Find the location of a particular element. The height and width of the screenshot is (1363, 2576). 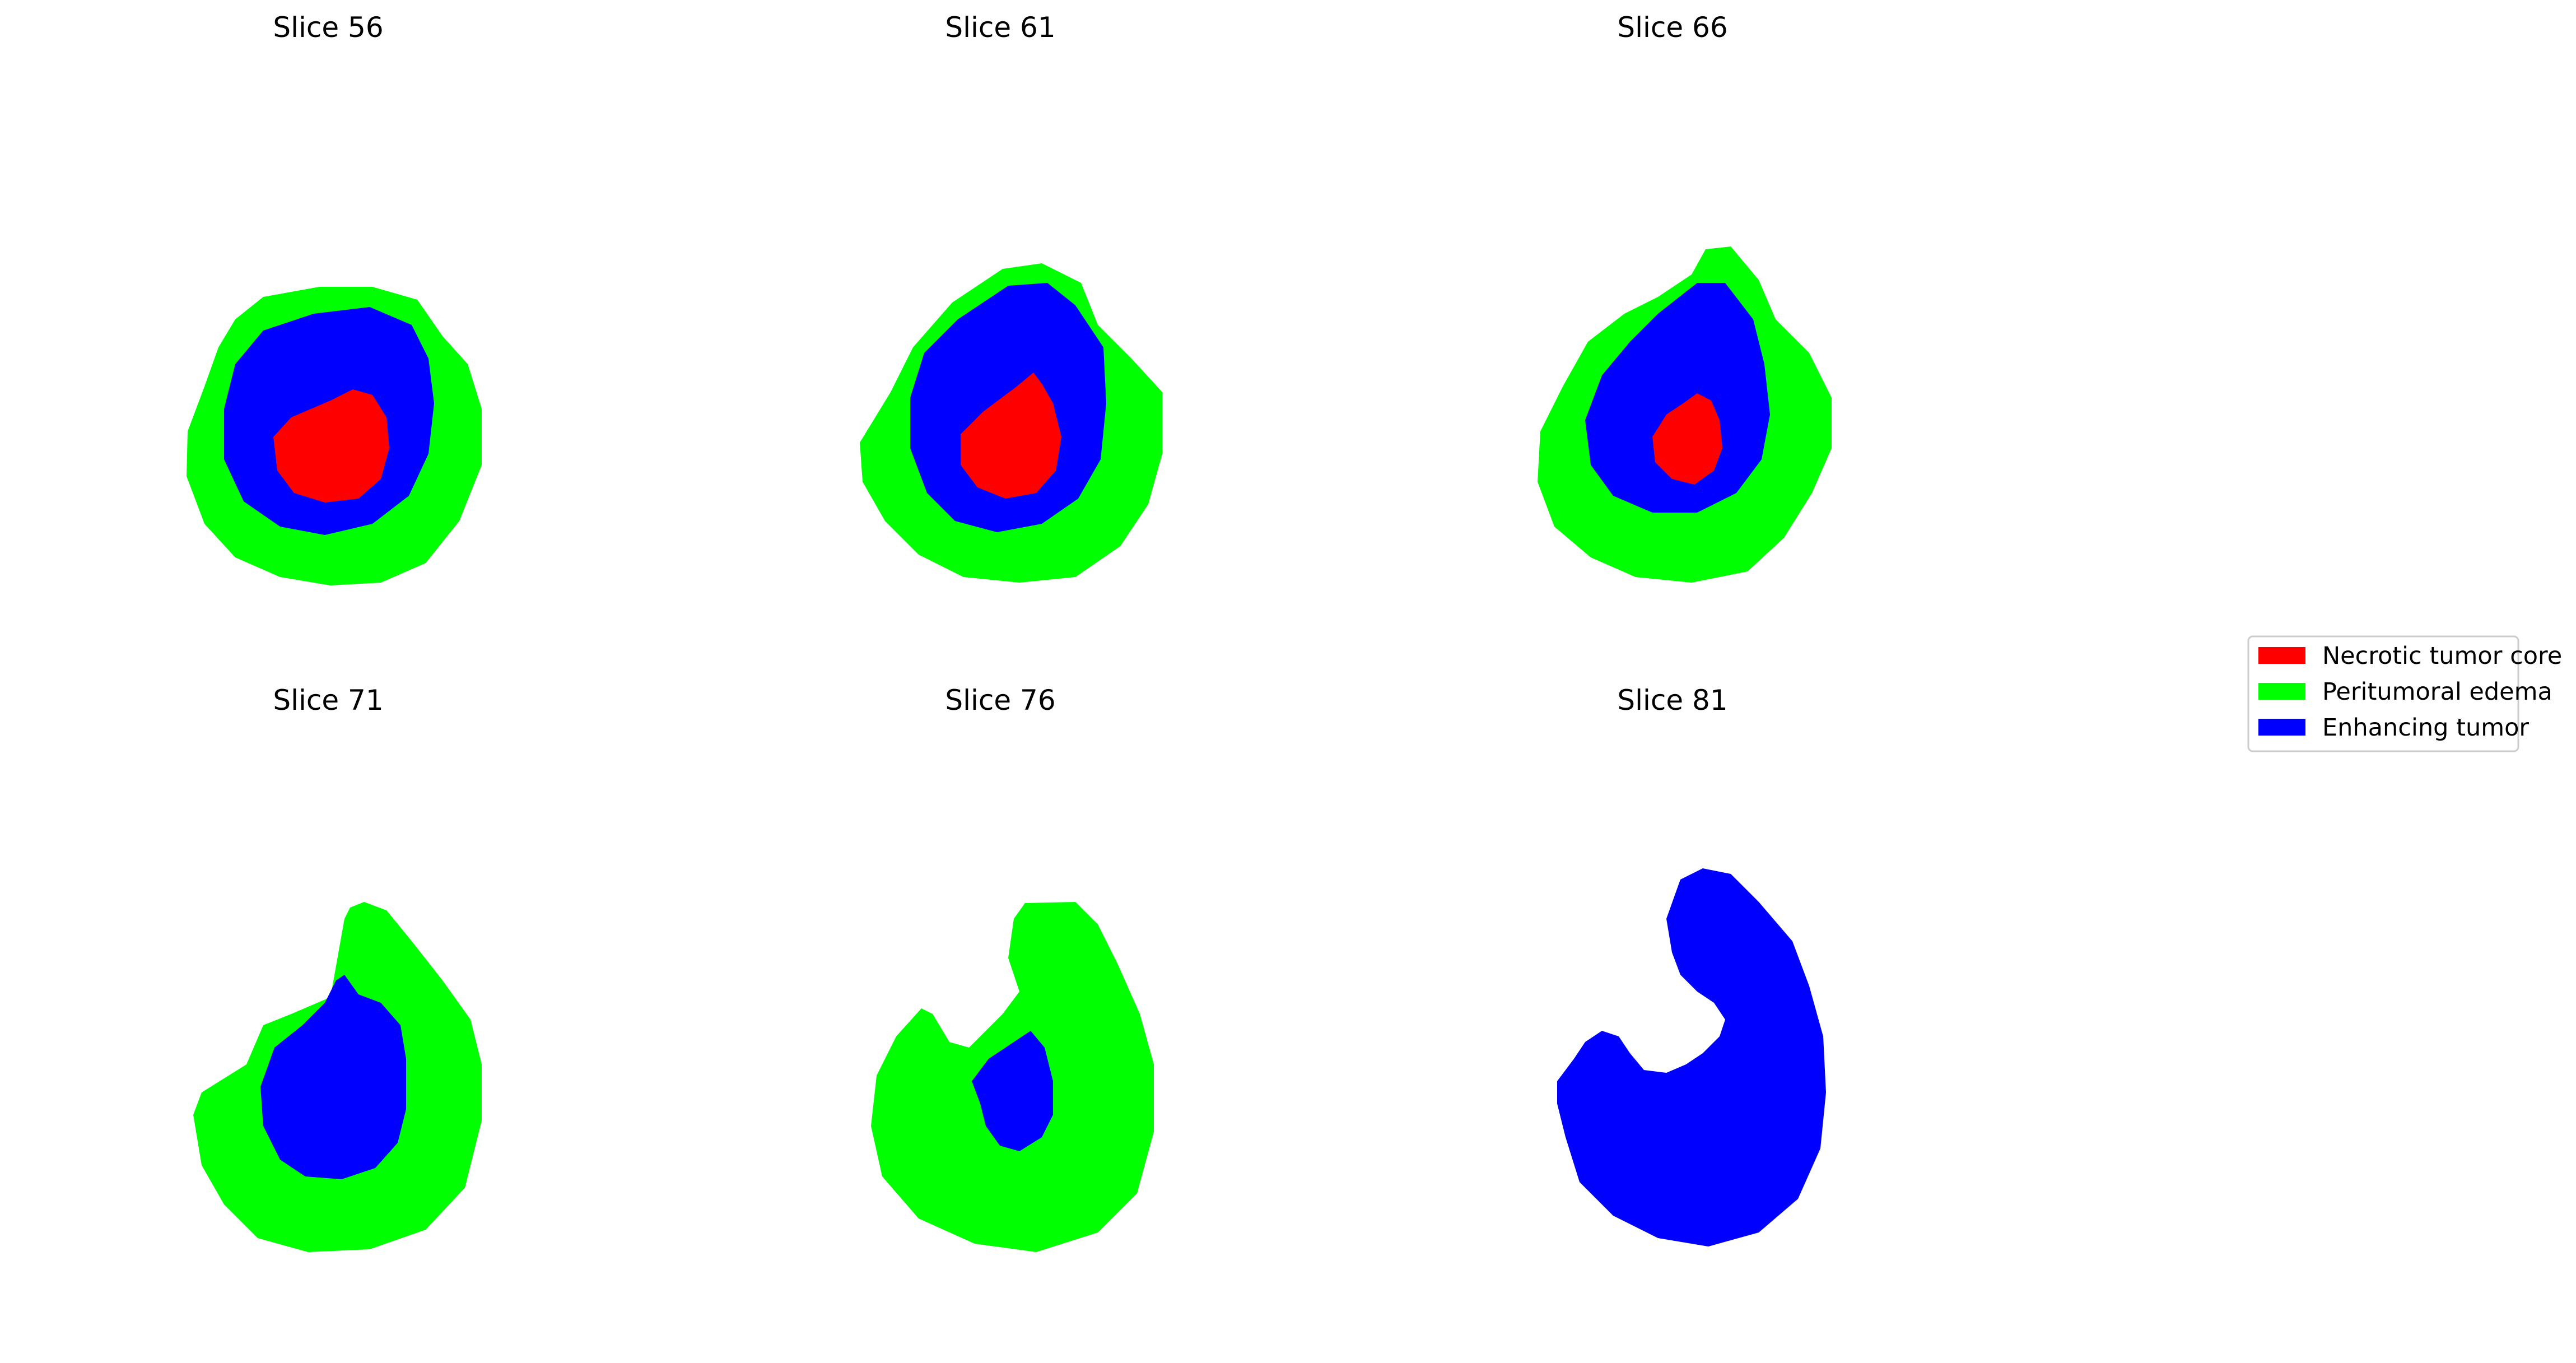

panel-slice-71: Slice 71 is located at coordinates (337, 968).